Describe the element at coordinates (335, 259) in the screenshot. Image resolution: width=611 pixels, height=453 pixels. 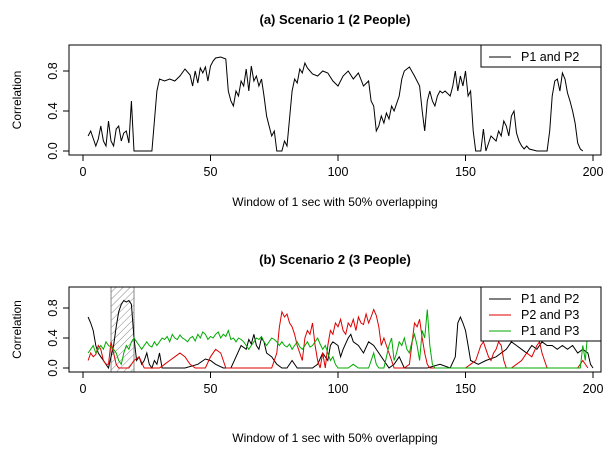
I see `chart-title: (b) Scenario 2 (3 People)` at that location.